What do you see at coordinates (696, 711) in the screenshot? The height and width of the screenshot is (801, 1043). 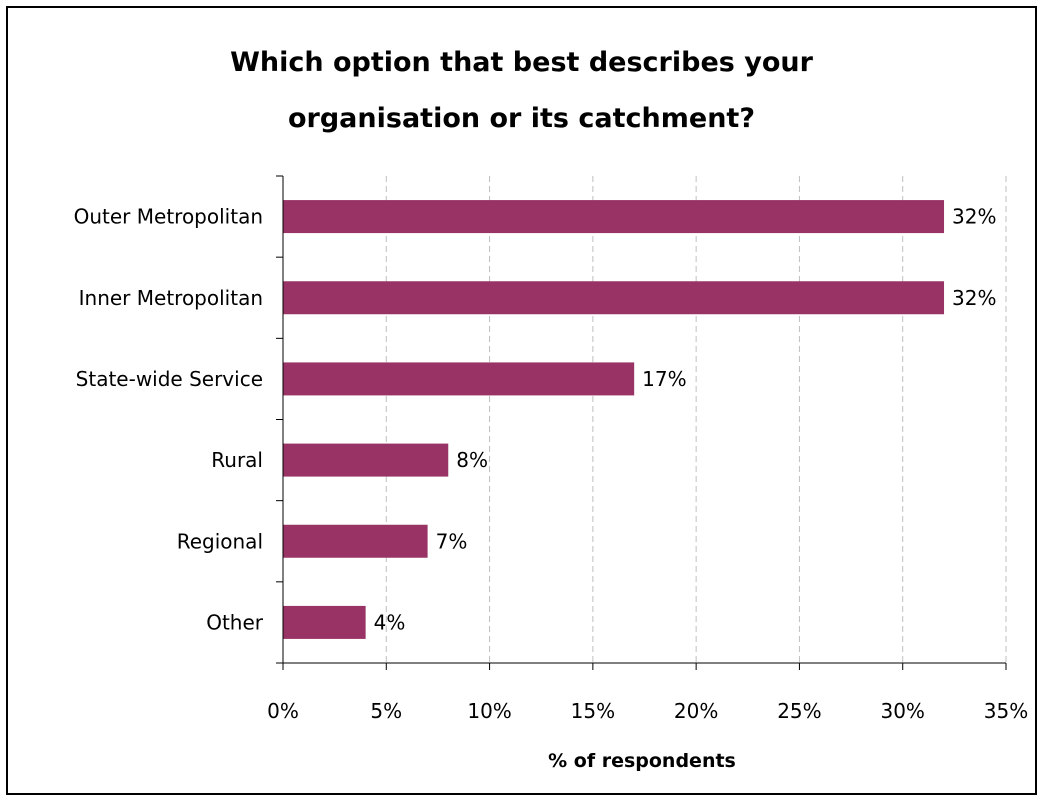 I see `x-tick-label: 20%` at bounding box center [696, 711].